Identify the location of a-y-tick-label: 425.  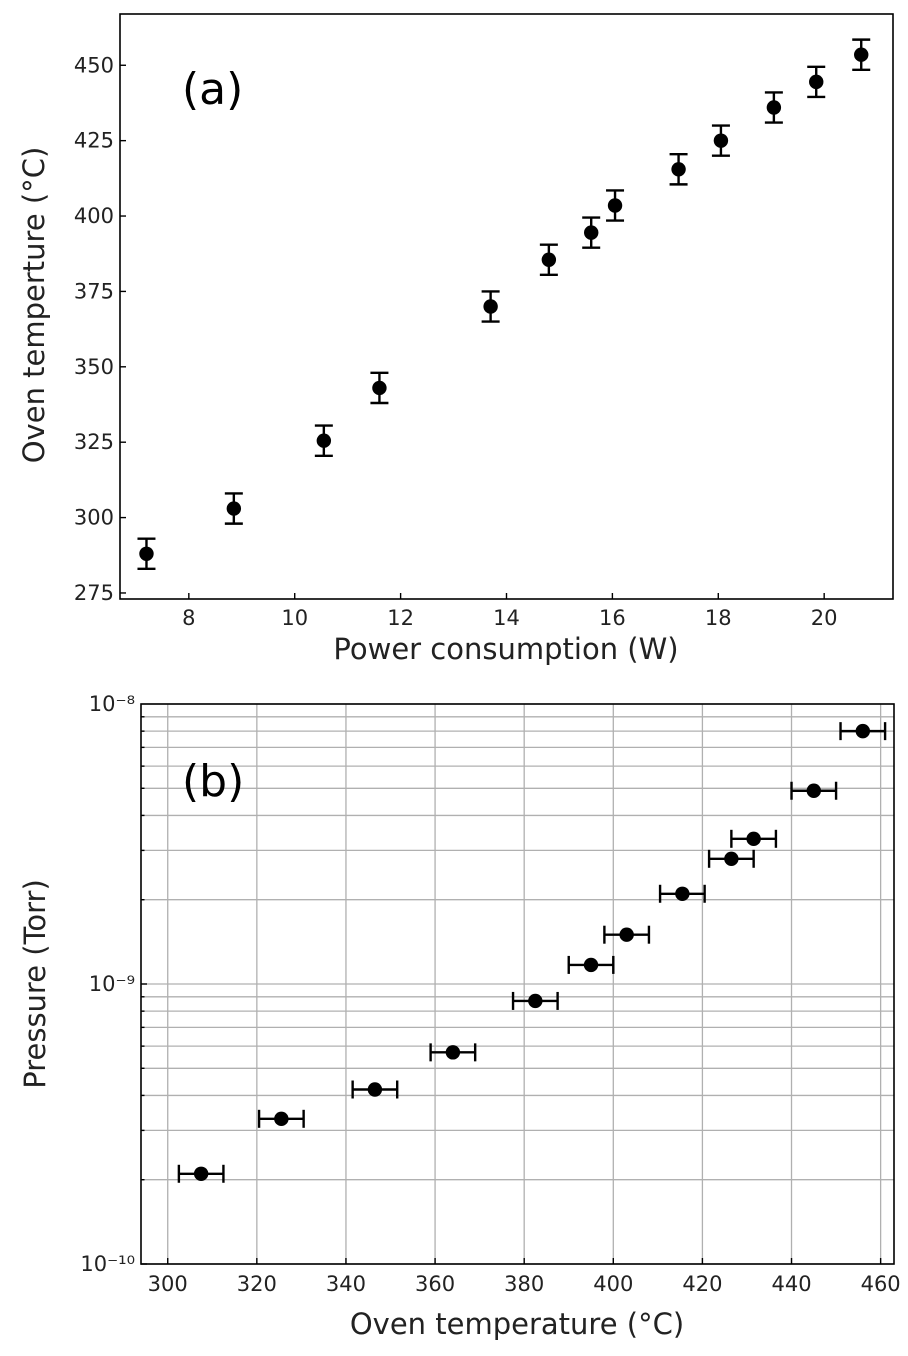
(94, 141).